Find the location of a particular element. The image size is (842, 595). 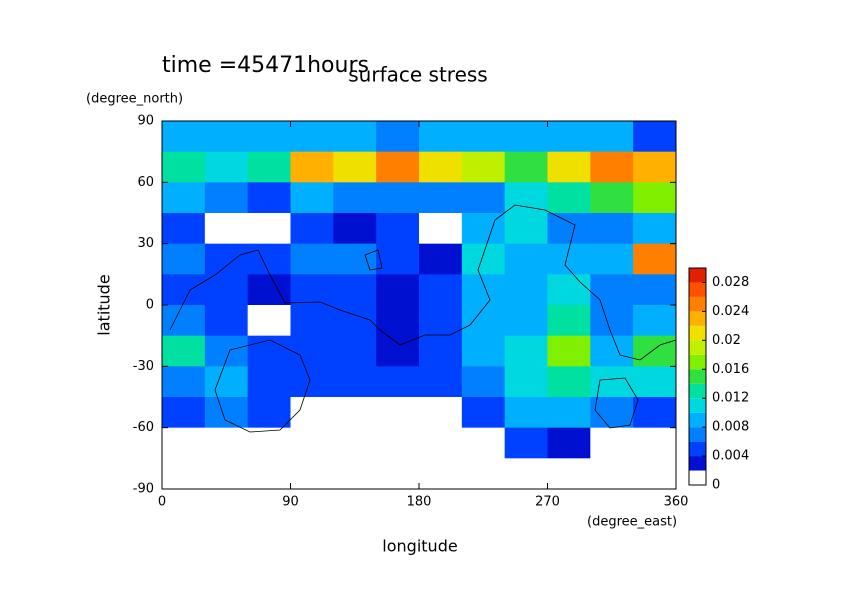

x-tick-label: 90 is located at coordinates (290, 502).